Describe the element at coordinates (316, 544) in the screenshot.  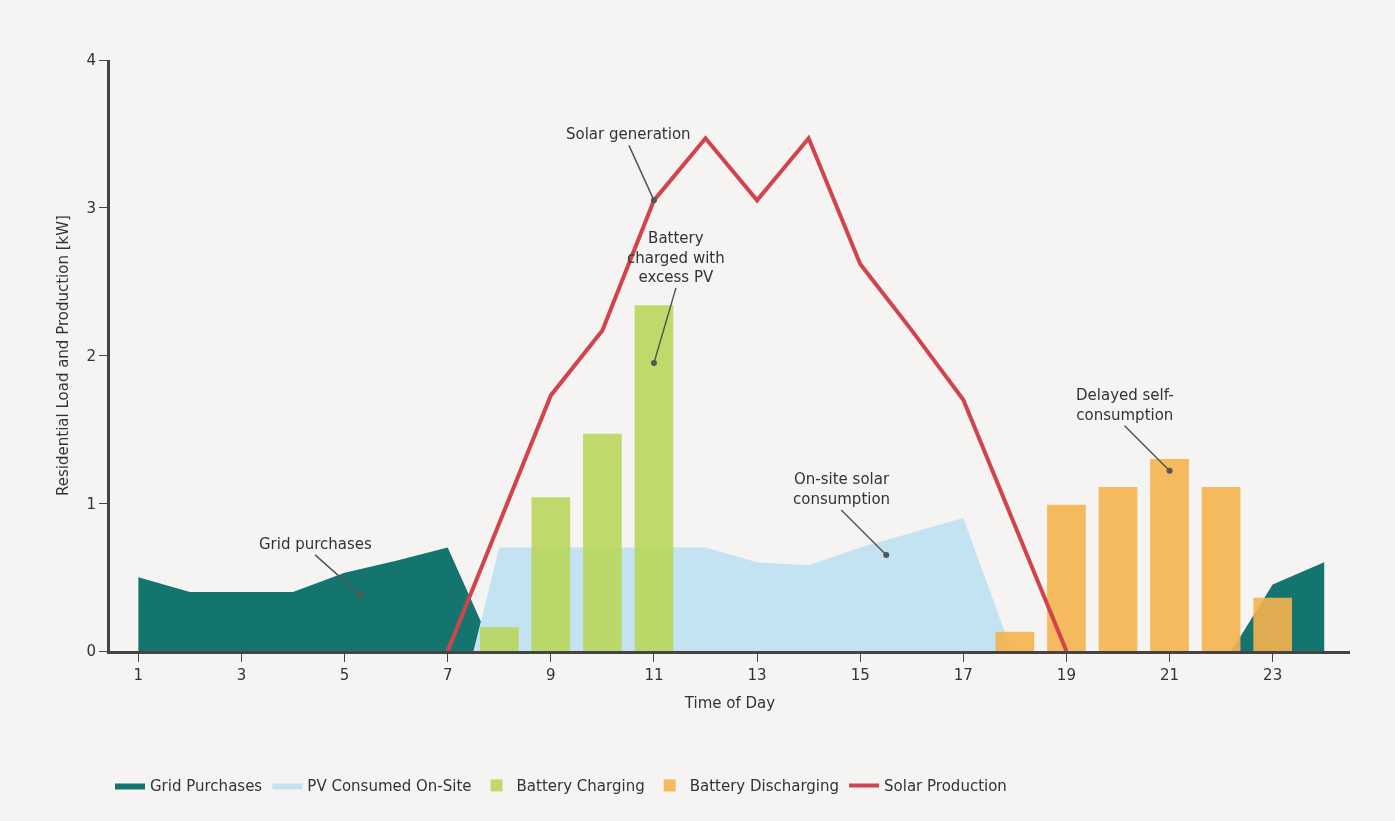
I see `annotation: Grid purchases` at that location.